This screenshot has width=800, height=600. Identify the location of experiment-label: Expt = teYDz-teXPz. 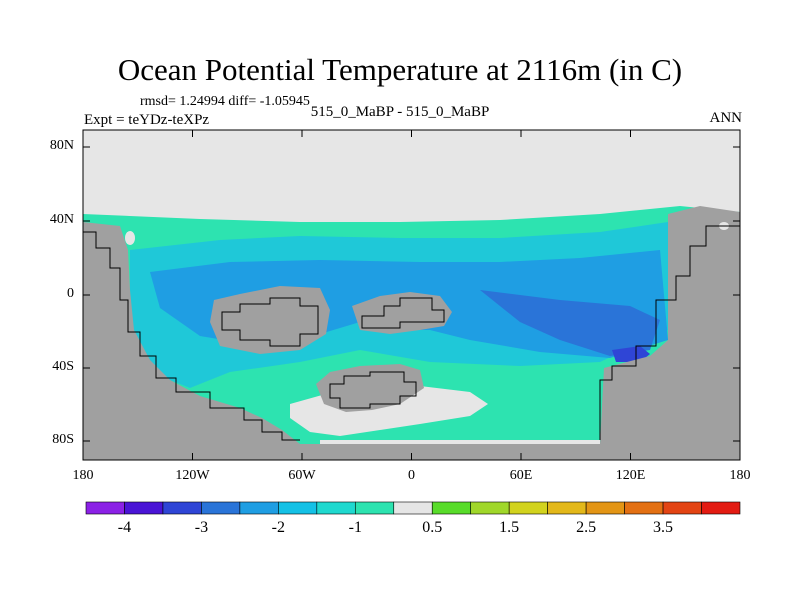
(147, 120).